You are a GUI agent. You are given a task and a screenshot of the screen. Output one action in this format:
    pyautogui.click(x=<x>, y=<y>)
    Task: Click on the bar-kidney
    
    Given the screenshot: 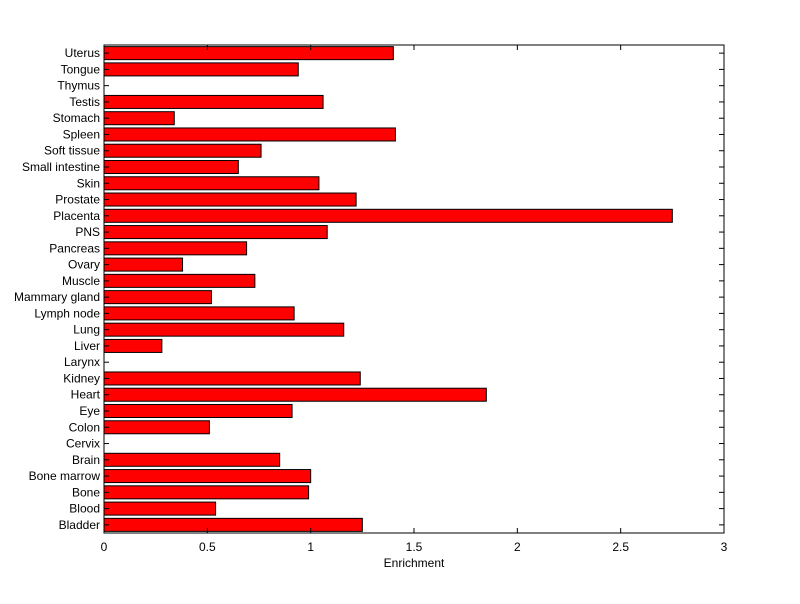 What is the action you would take?
    pyautogui.click(x=232, y=378)
    